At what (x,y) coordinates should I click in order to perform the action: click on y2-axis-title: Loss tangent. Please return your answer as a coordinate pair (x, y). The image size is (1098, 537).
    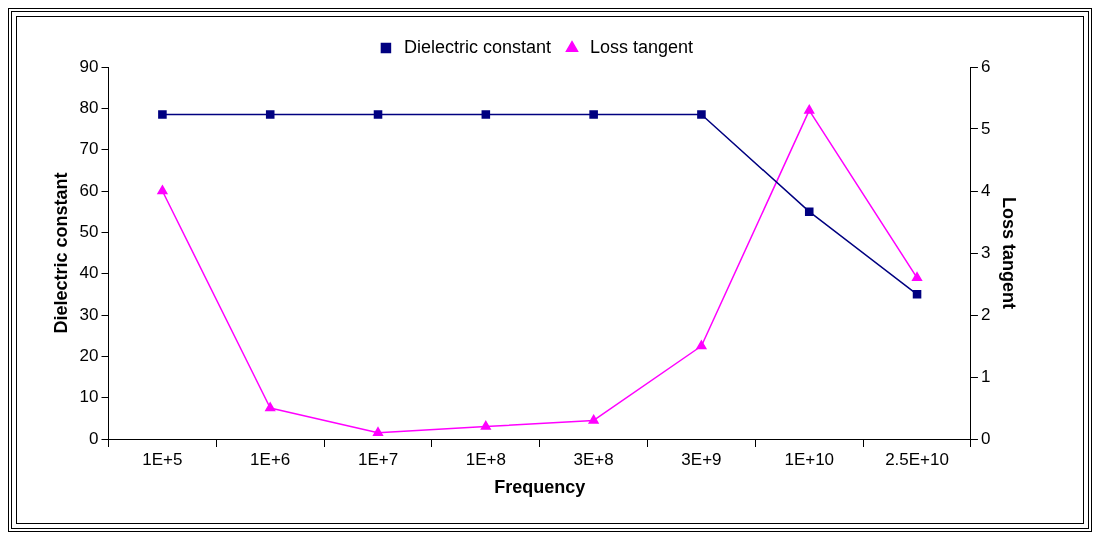
    Looking at the image, I should click on (1009, 253).